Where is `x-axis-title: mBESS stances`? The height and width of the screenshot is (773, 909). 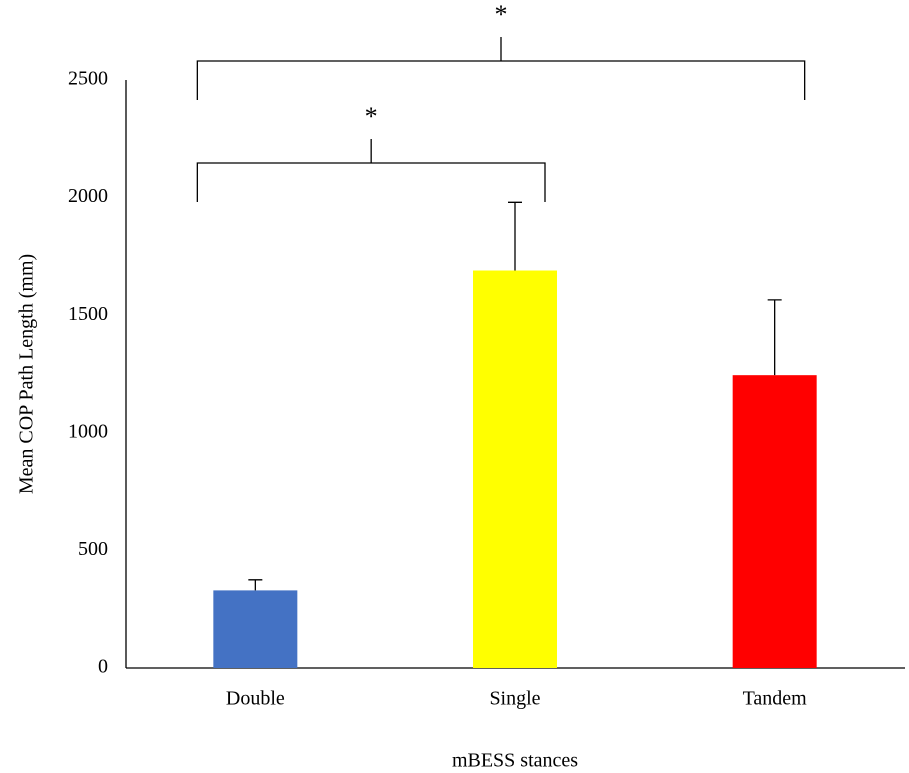 x-axis-title: mBESS stances is located at coordinates (515, 761).